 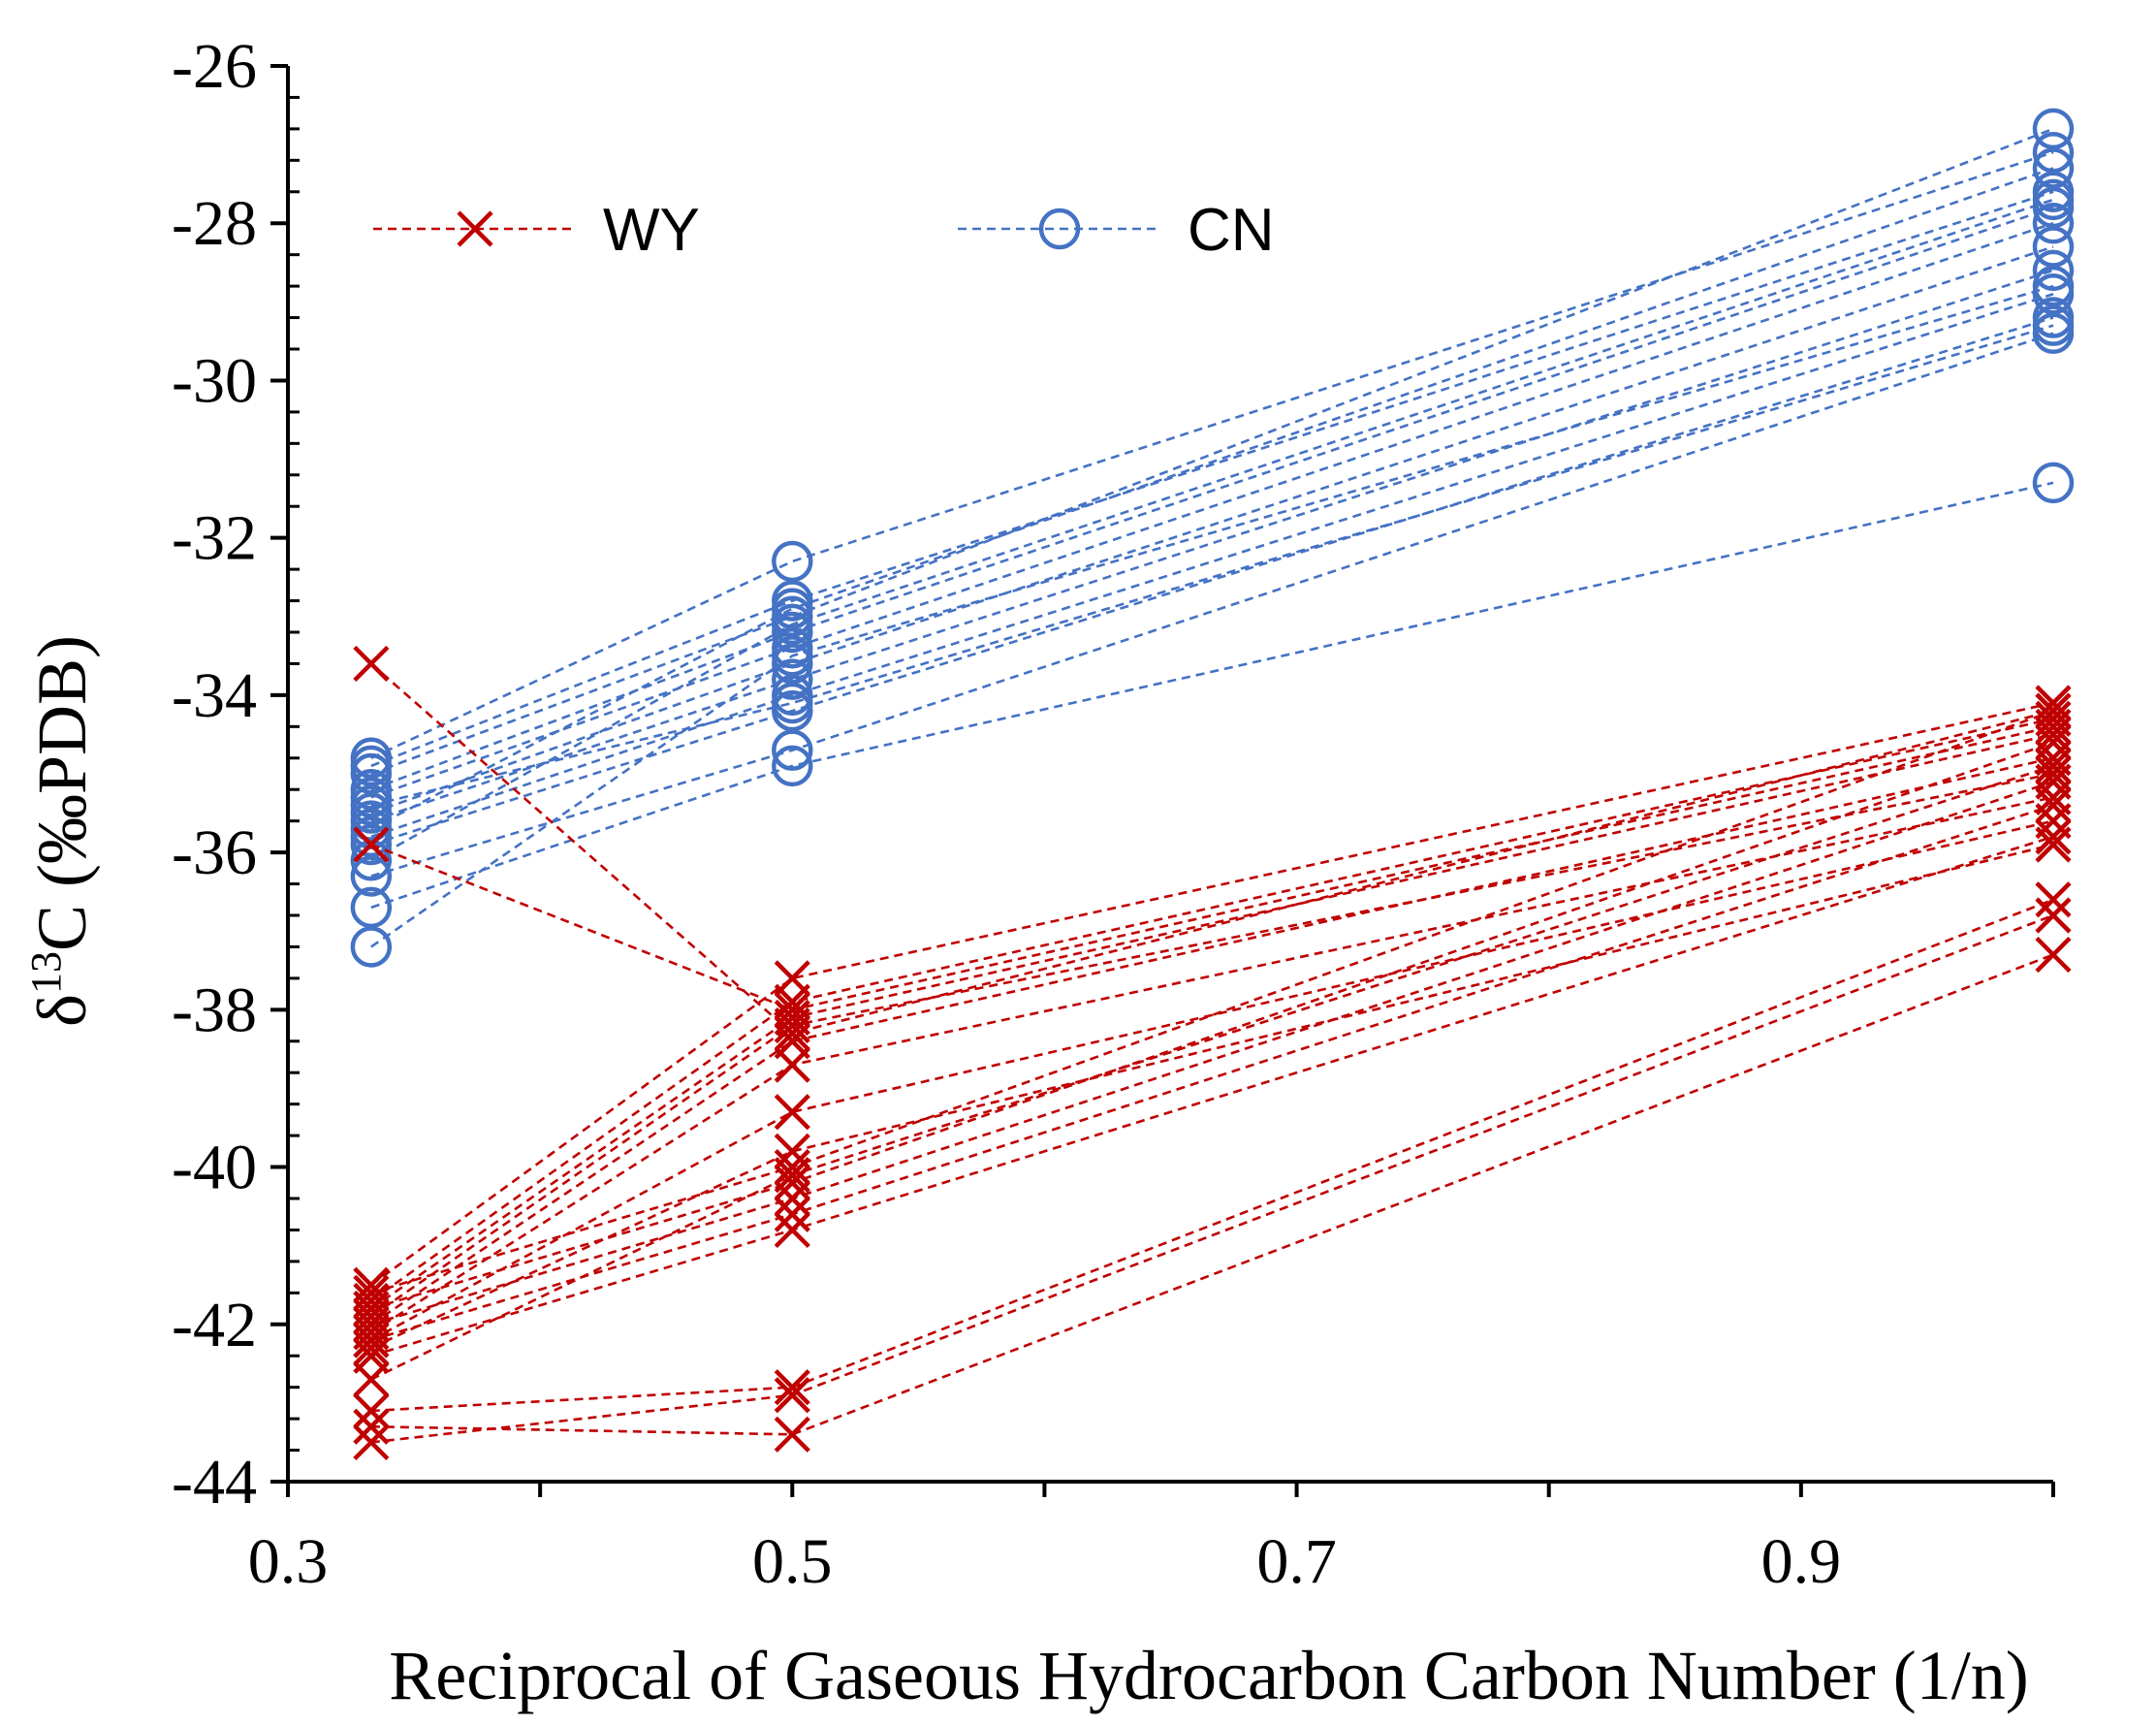 I want to click on y-axis-title-superscript: 13, so click(x=46, y=973).